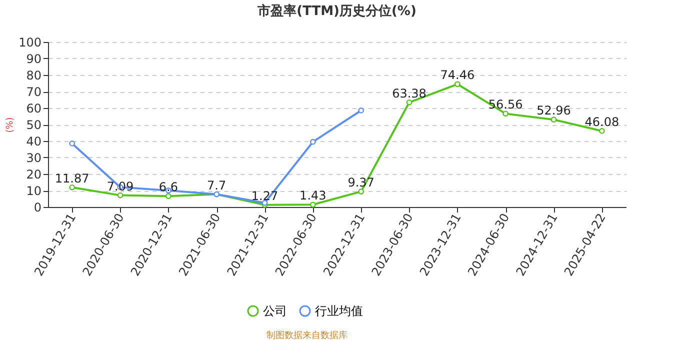  Describe the element at coordinates (336, 11) in the screenshot. I see `chart-title: 市盈率(TTM)历史分位(%)` at that location.